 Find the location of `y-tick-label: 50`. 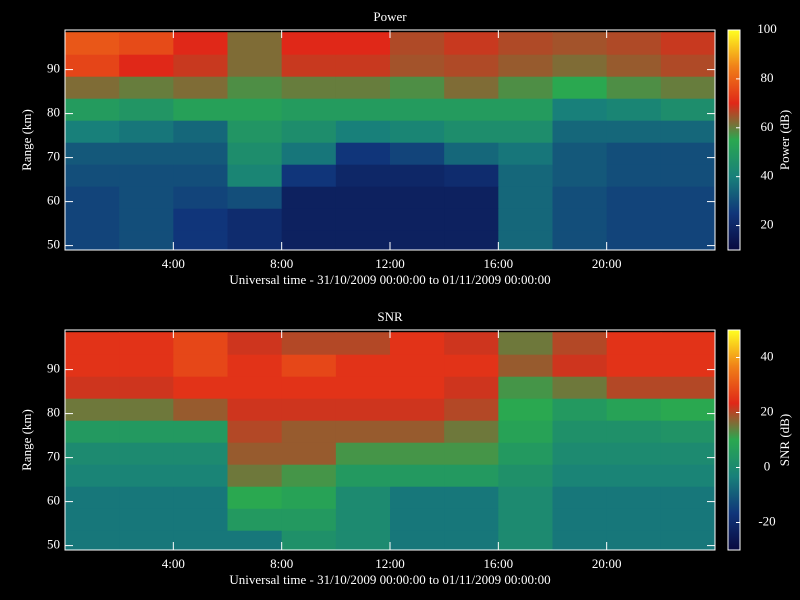

y-tick-label: 50 is located at coordinates (53, 244).